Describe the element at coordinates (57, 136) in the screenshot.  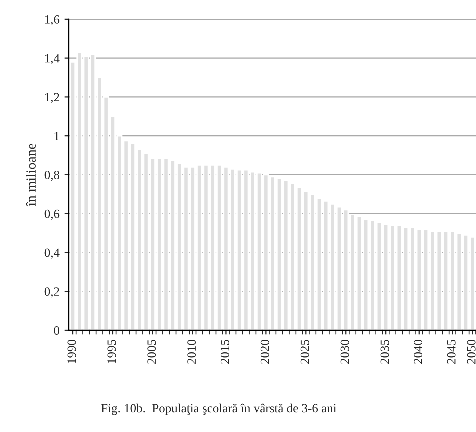
I see `y-tick-label: 1` at that location.